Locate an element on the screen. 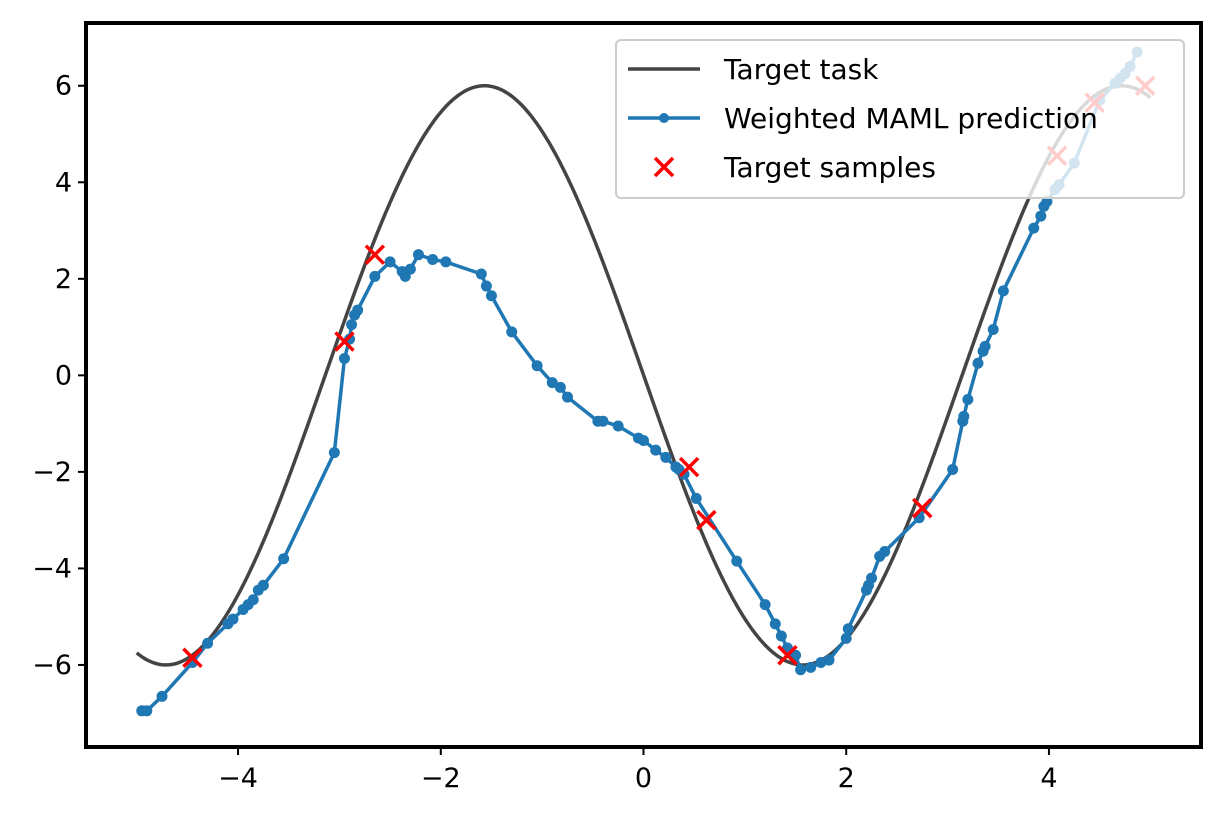 The width and height of the screenshot is (1225, 817). y-axis: −6 −4 −2 0 2 4 6 is located at coordinates (59, 376).